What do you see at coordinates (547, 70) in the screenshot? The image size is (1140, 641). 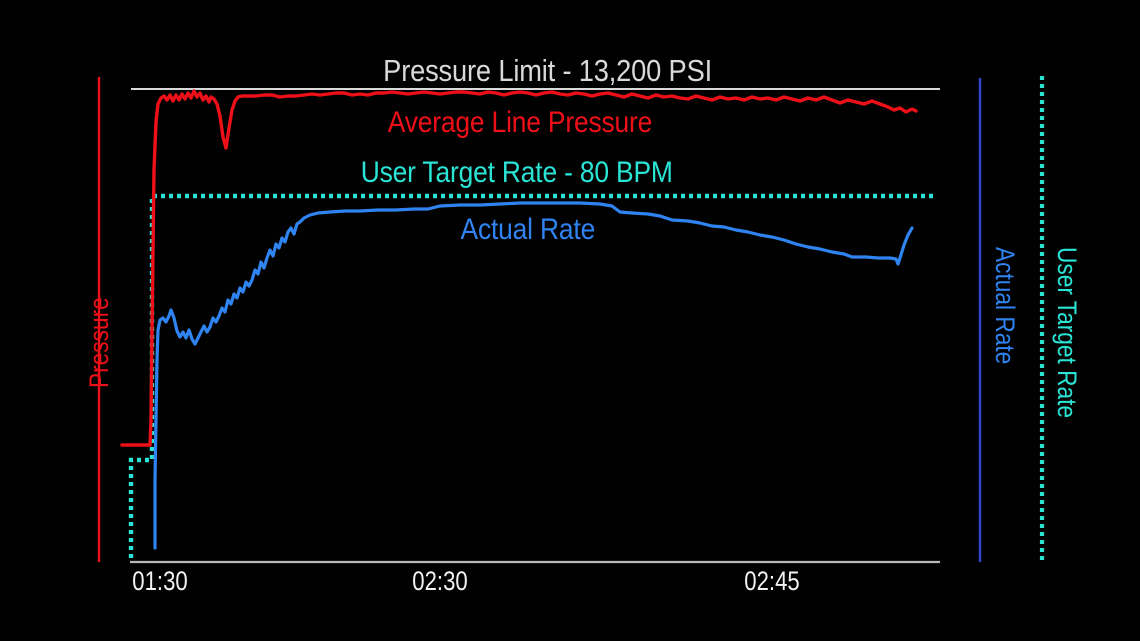 I see `pressure-limit-title: Pressure Limit - 13,200 PSI` at bounding box center [547, 70].